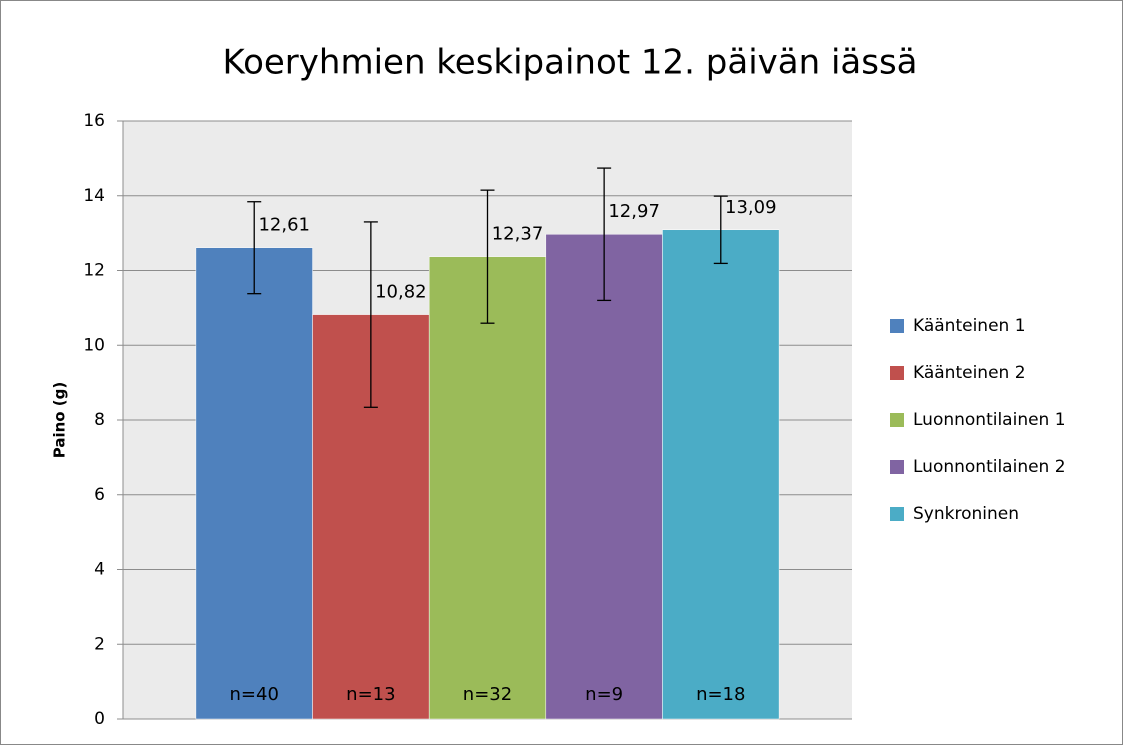 This screenshot has width=1123, height=745. What do you see at coordinates (751, 207) in the screenshot?
I see `value-label: 13,09` at bounding box center [751, 207].